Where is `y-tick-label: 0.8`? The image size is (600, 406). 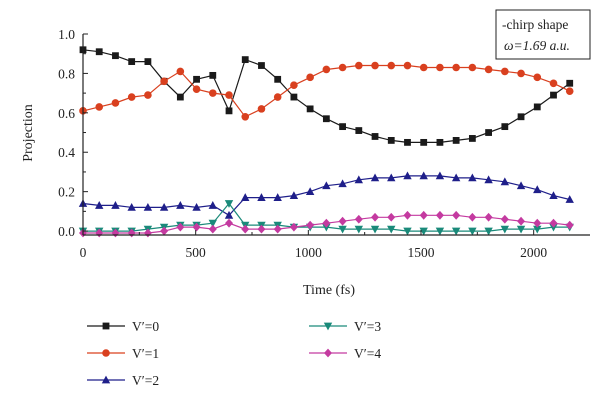
y-tick-label: 0.8 is located at coordinates (66, 73).